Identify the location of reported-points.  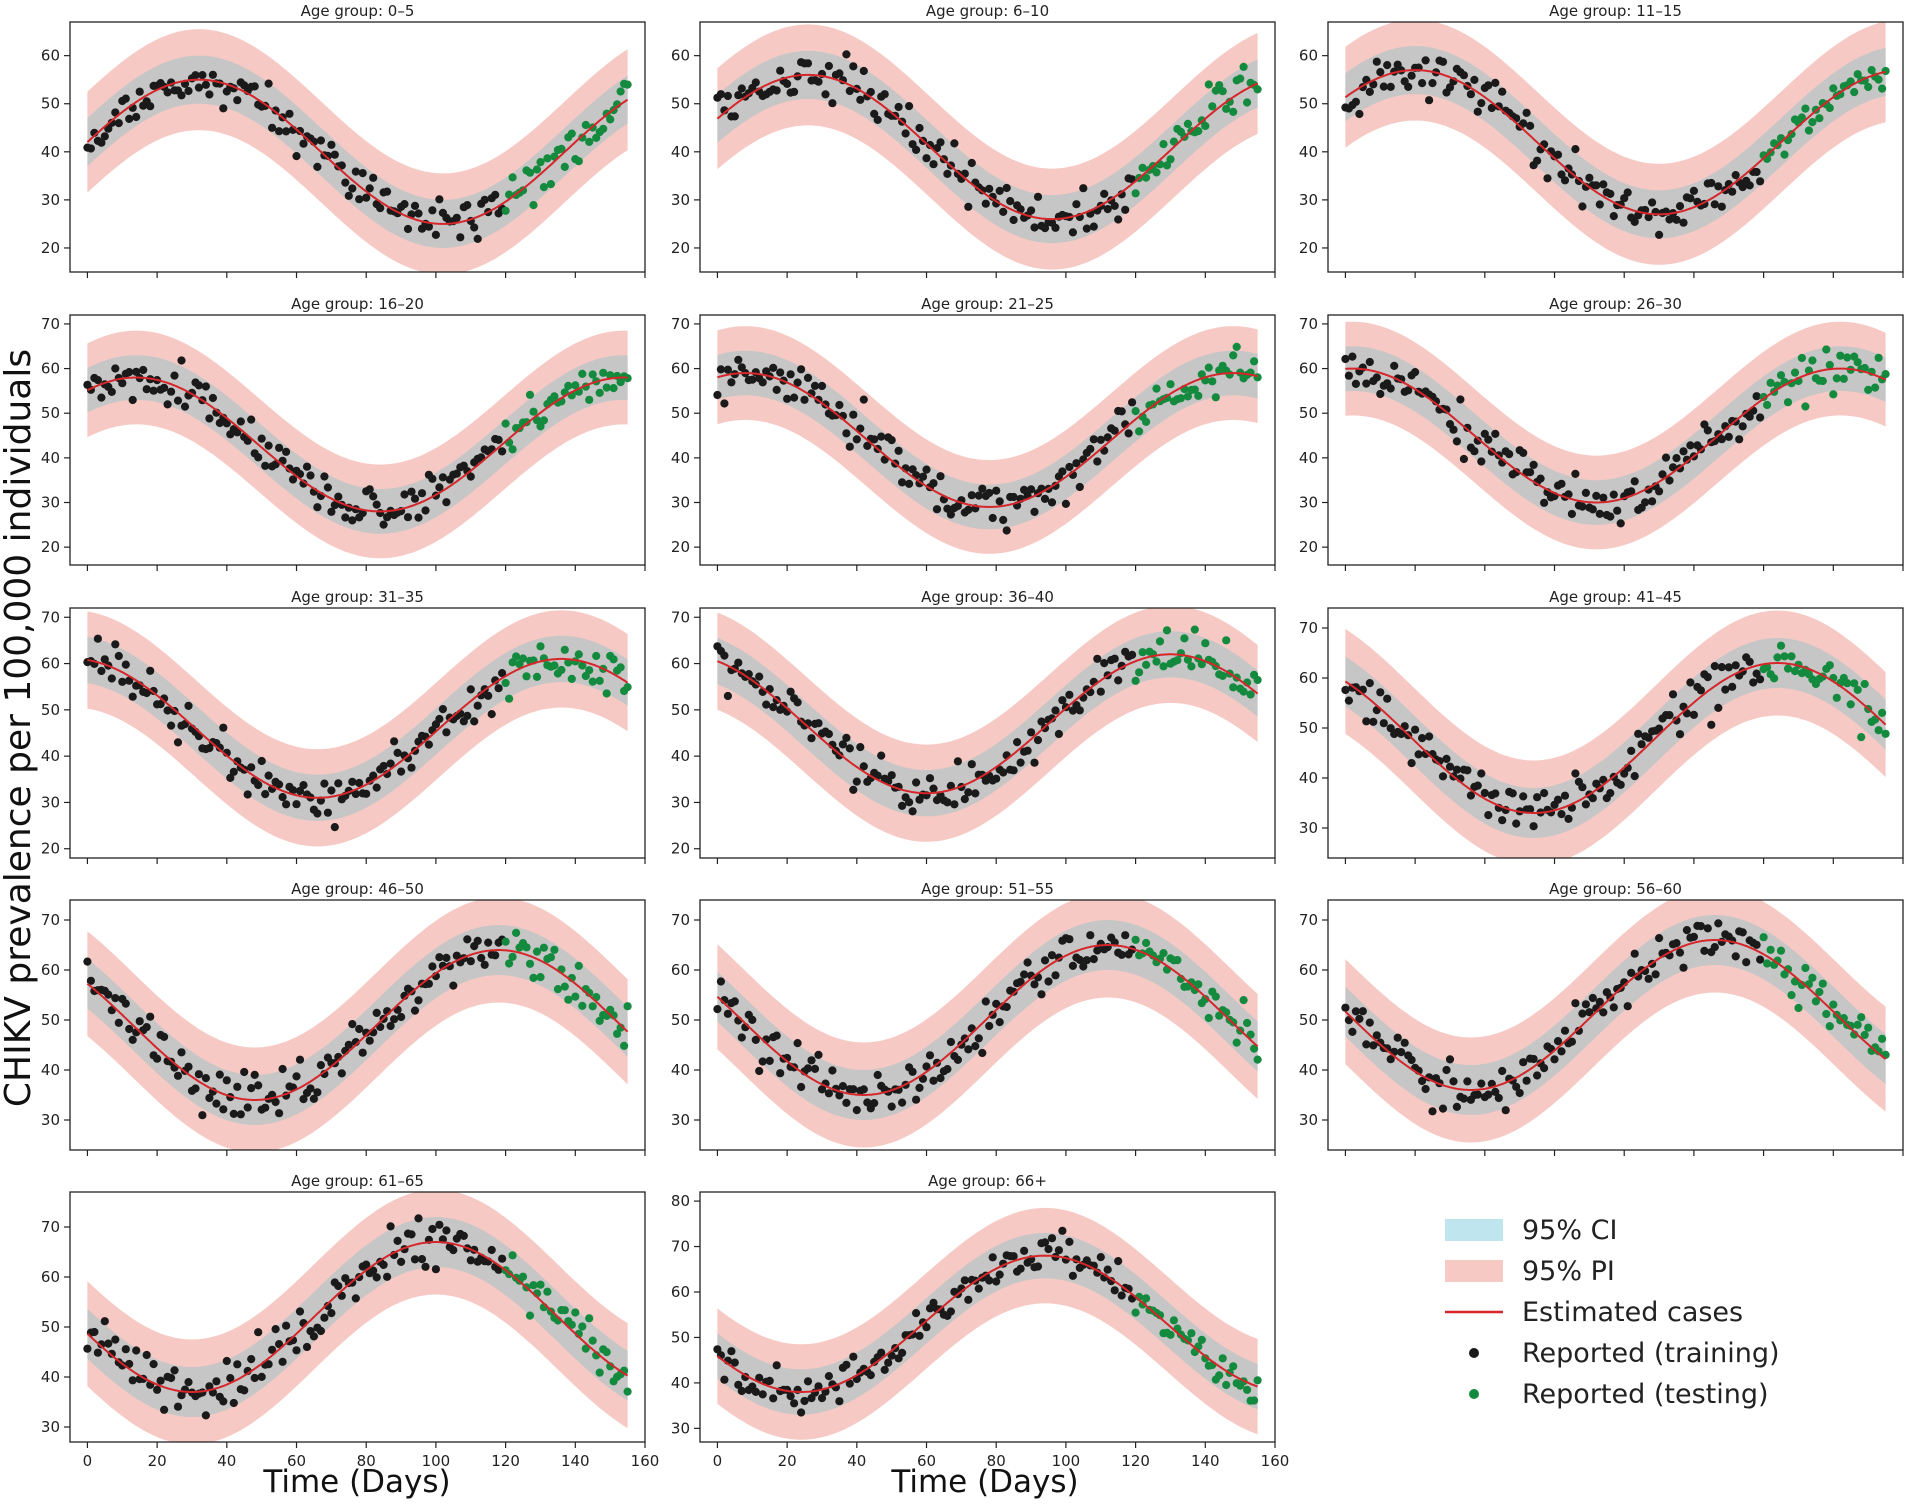
(1615, 436).